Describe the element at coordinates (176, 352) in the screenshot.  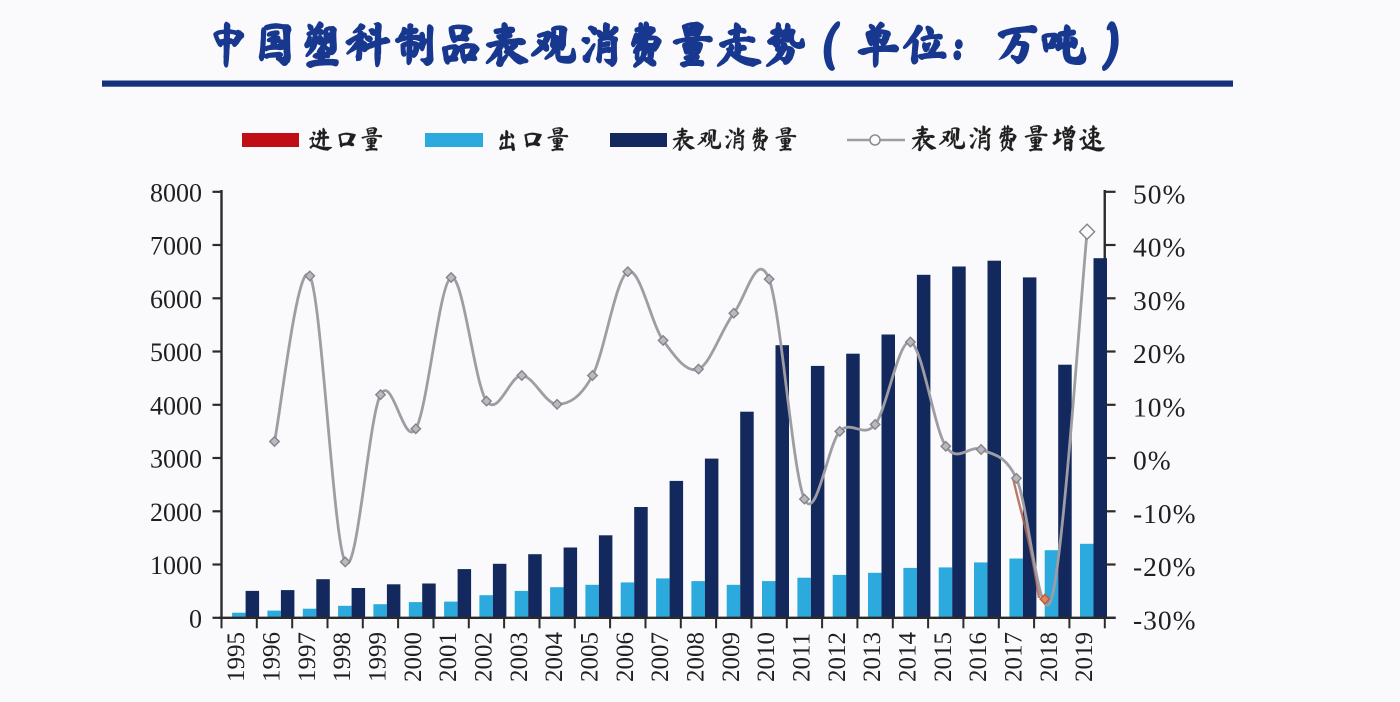
I see `svg-text: 5000` at that location.